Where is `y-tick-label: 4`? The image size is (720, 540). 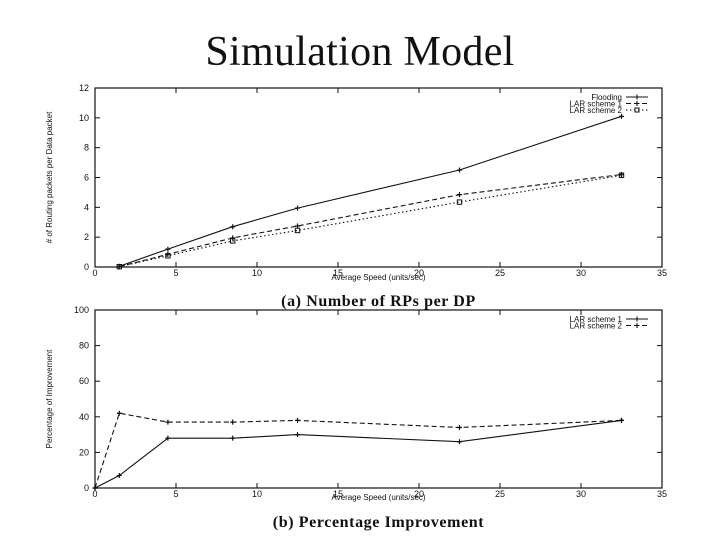
y-tick-label: 4 is located at coordinates (86, 207).